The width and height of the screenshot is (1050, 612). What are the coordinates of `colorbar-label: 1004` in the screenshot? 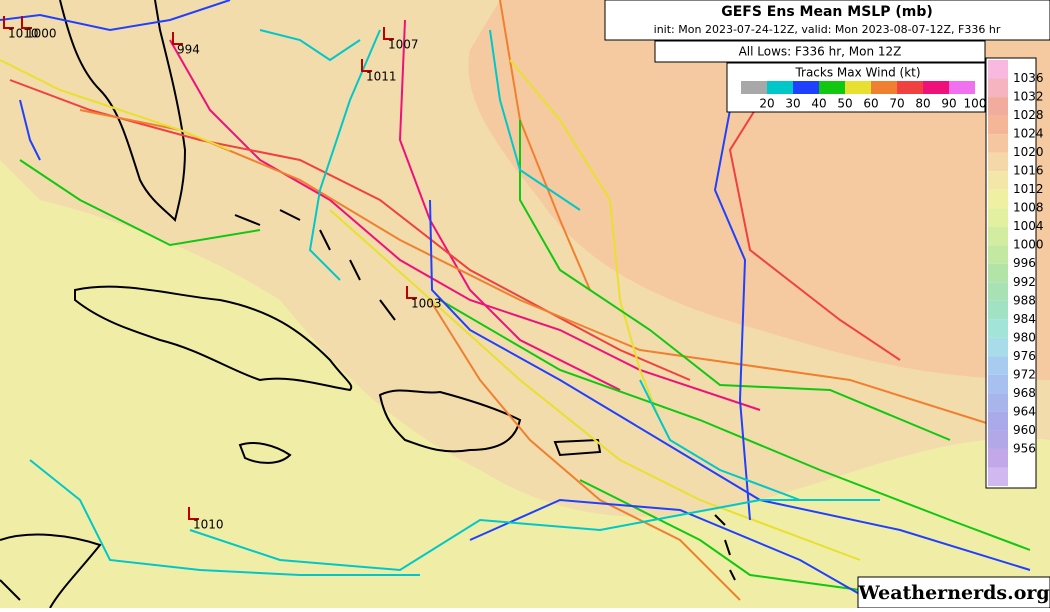 It's located at (1028, 226).